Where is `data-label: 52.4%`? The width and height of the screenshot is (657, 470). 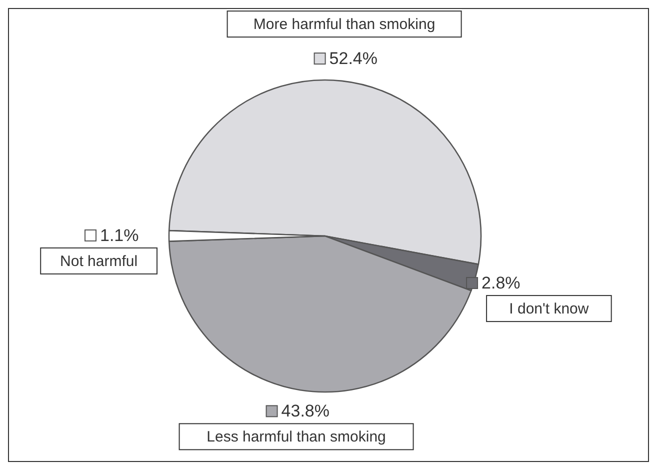
data-label: 52.4% is located at coordinates (353, 58).